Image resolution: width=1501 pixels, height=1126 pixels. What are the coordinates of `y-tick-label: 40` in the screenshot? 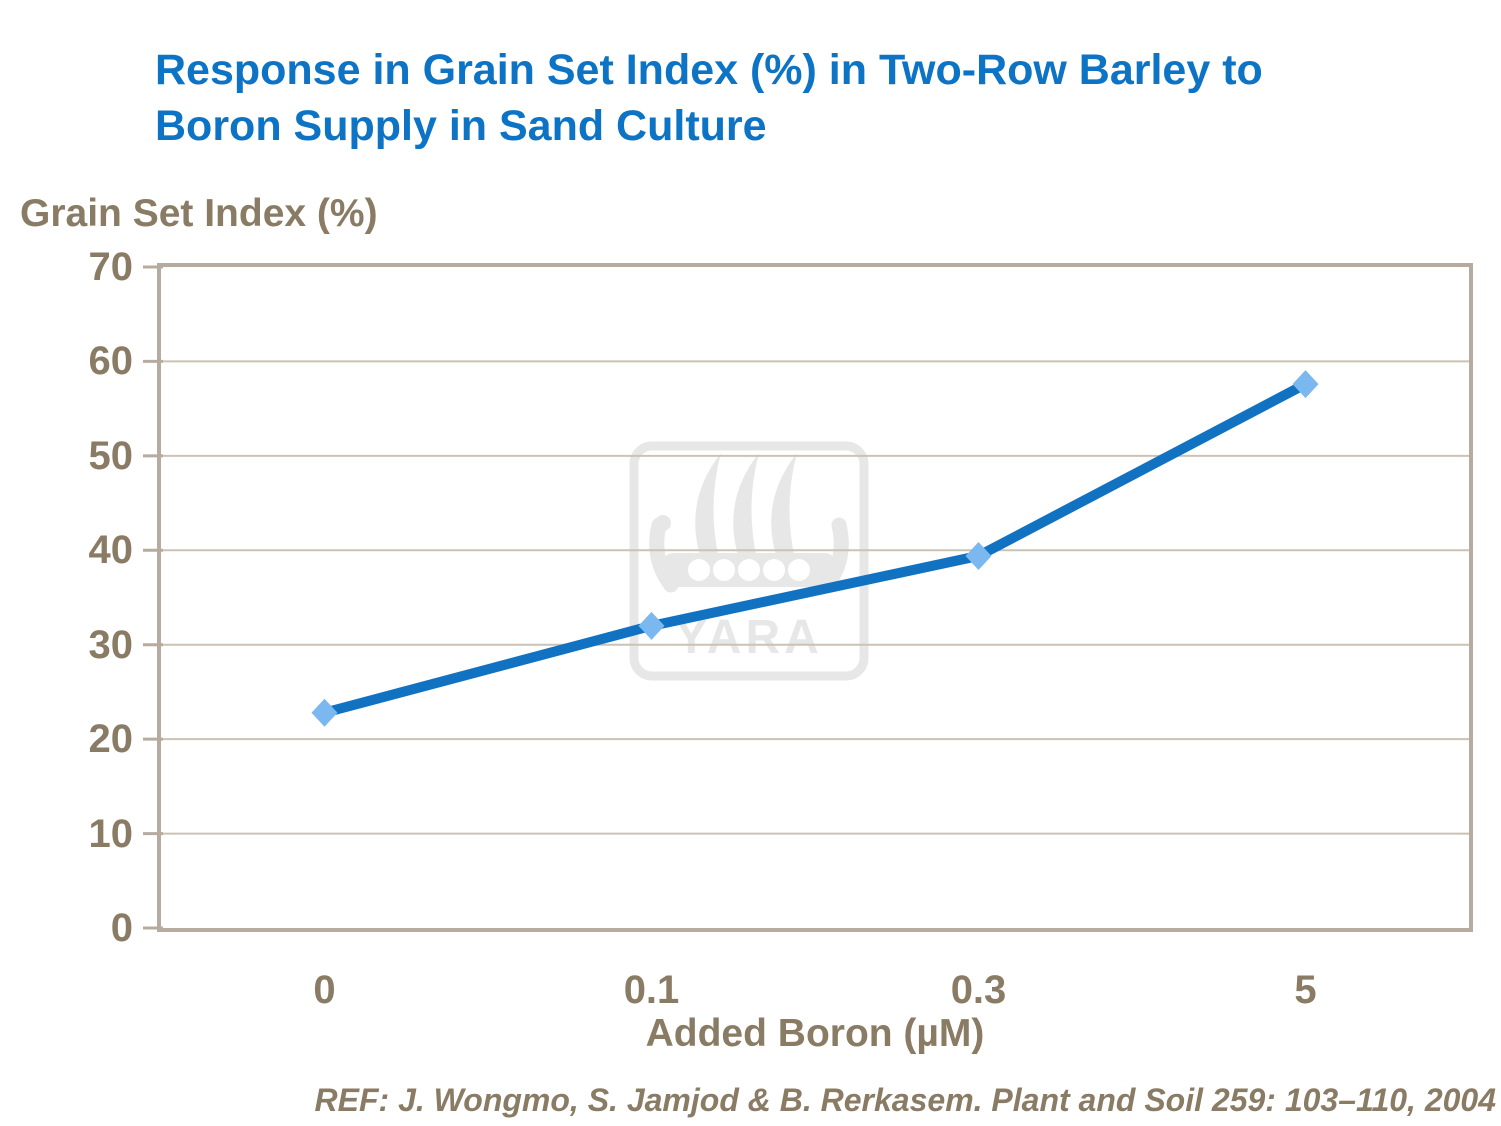 It's located at (111, 550).